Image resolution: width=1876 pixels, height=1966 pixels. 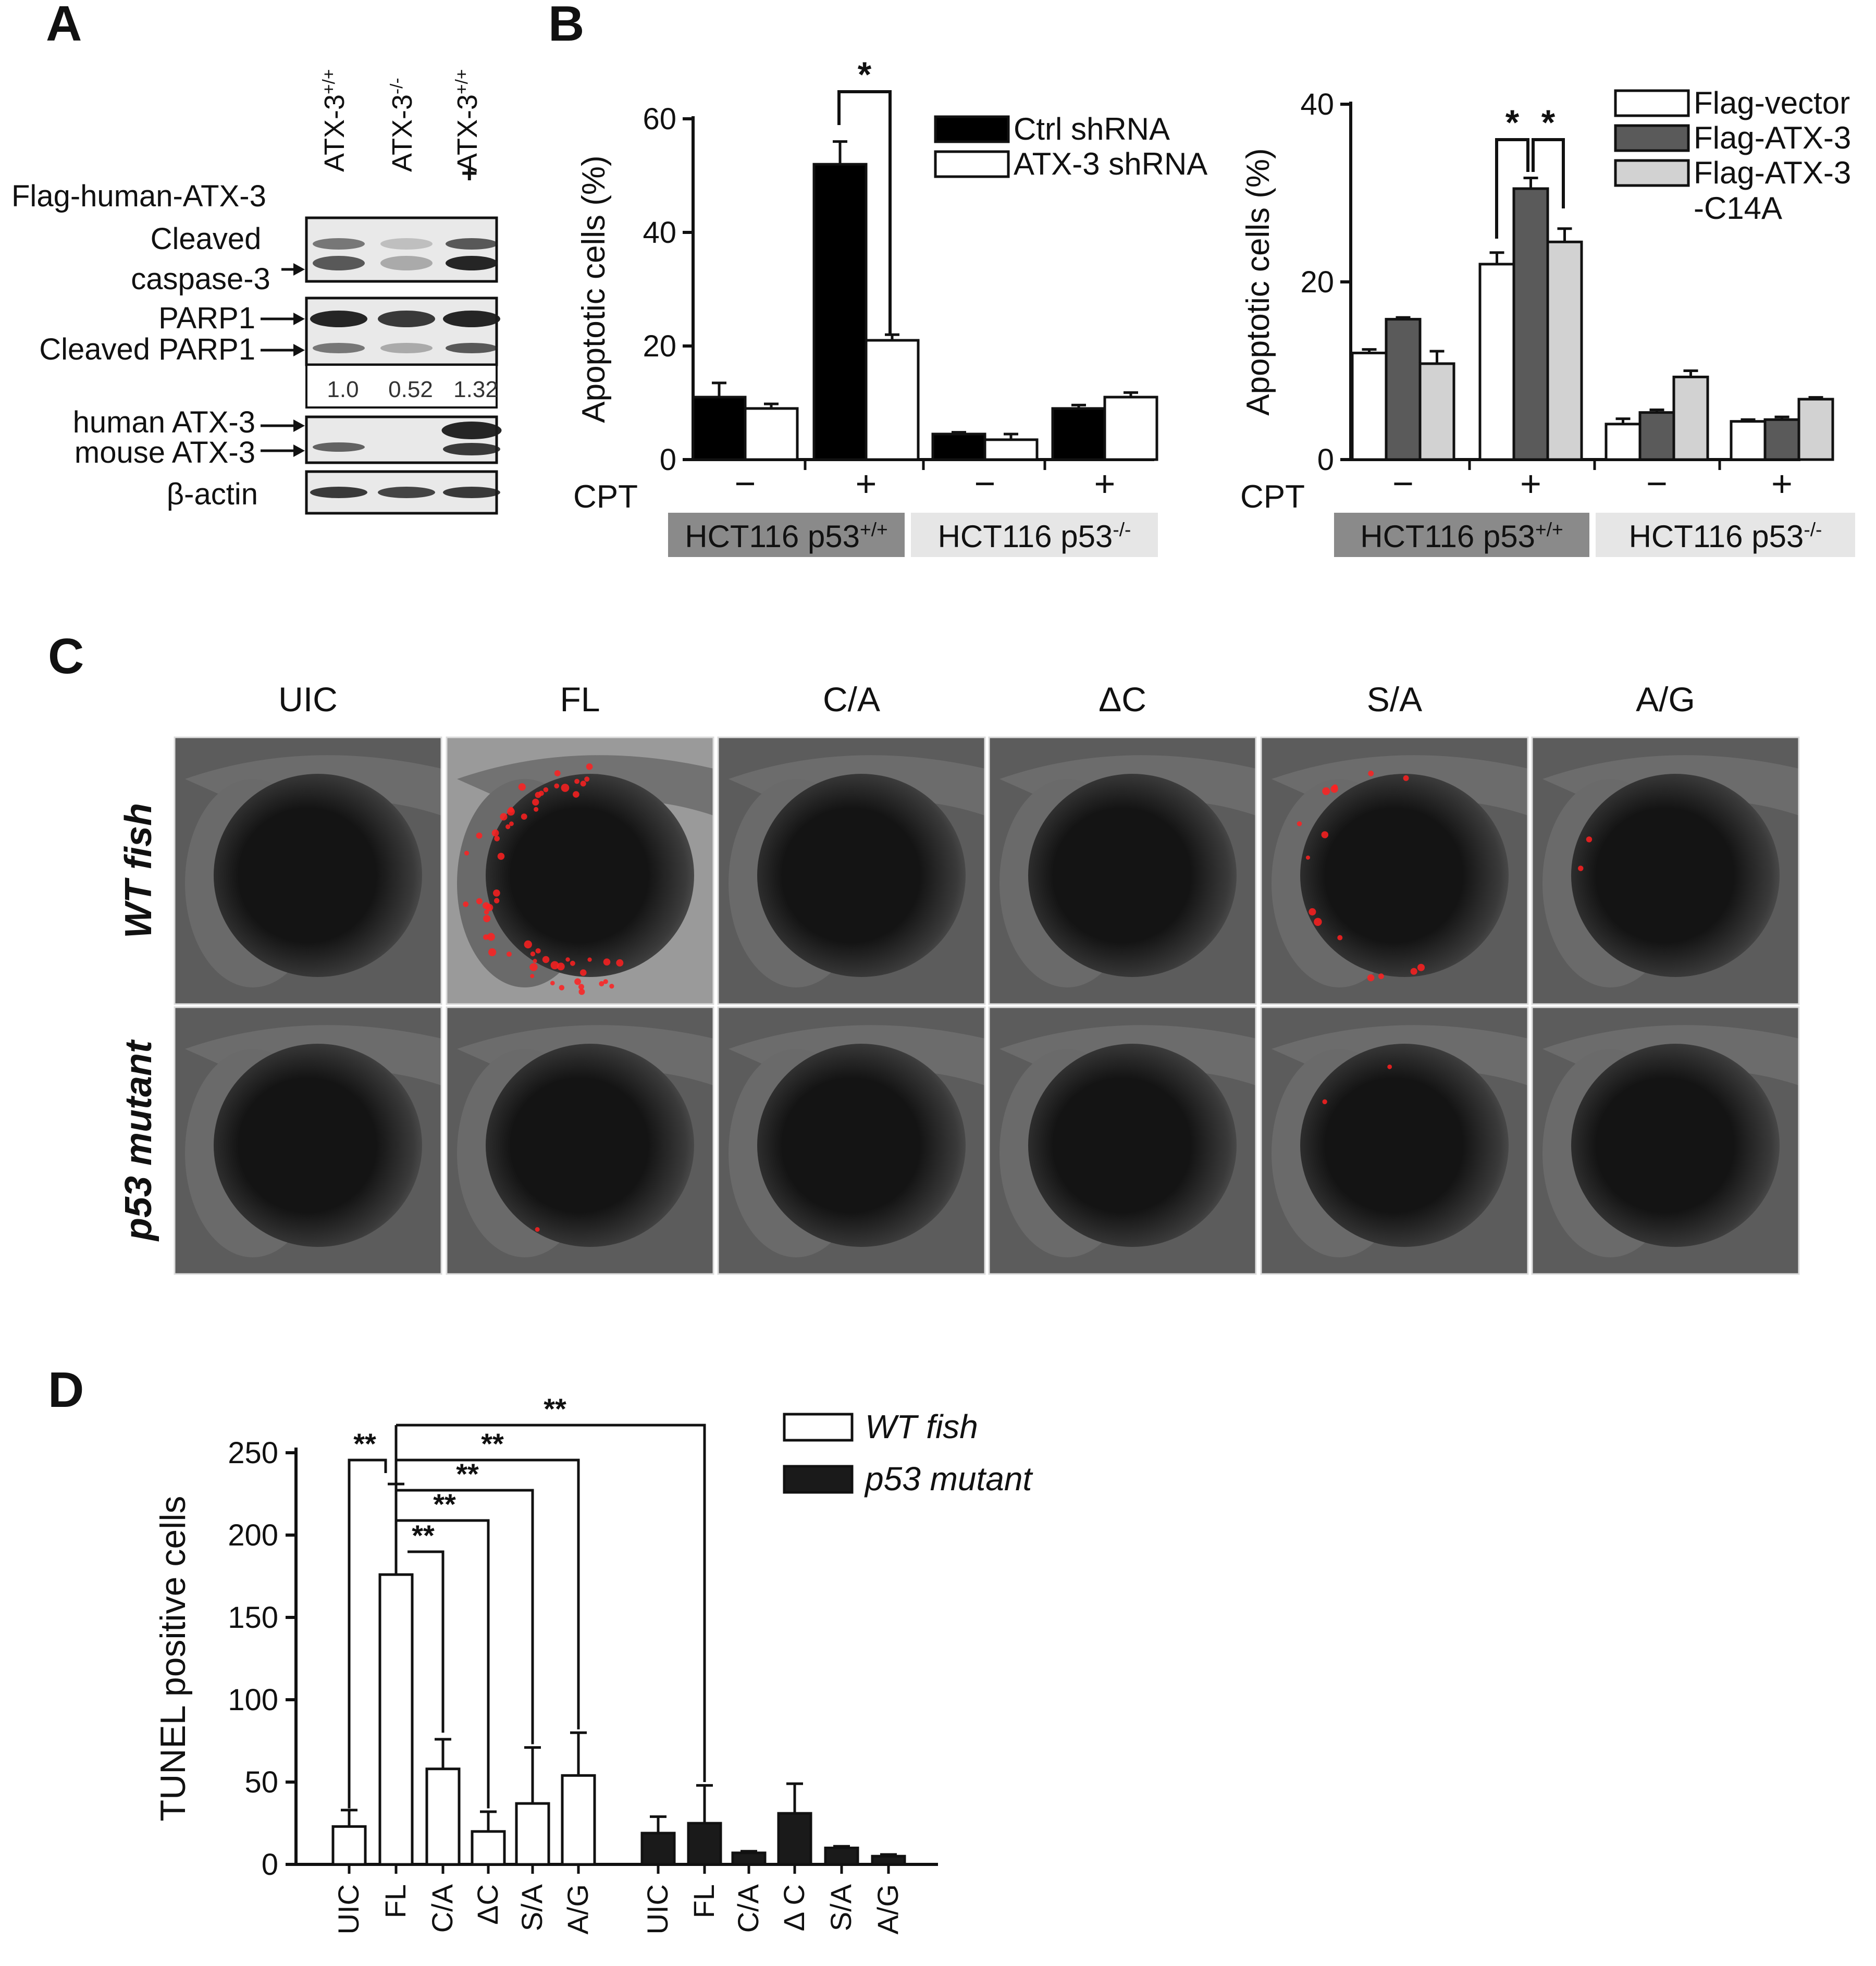 I want to click on panel-letter-c: C, so click(x=66, y=656).